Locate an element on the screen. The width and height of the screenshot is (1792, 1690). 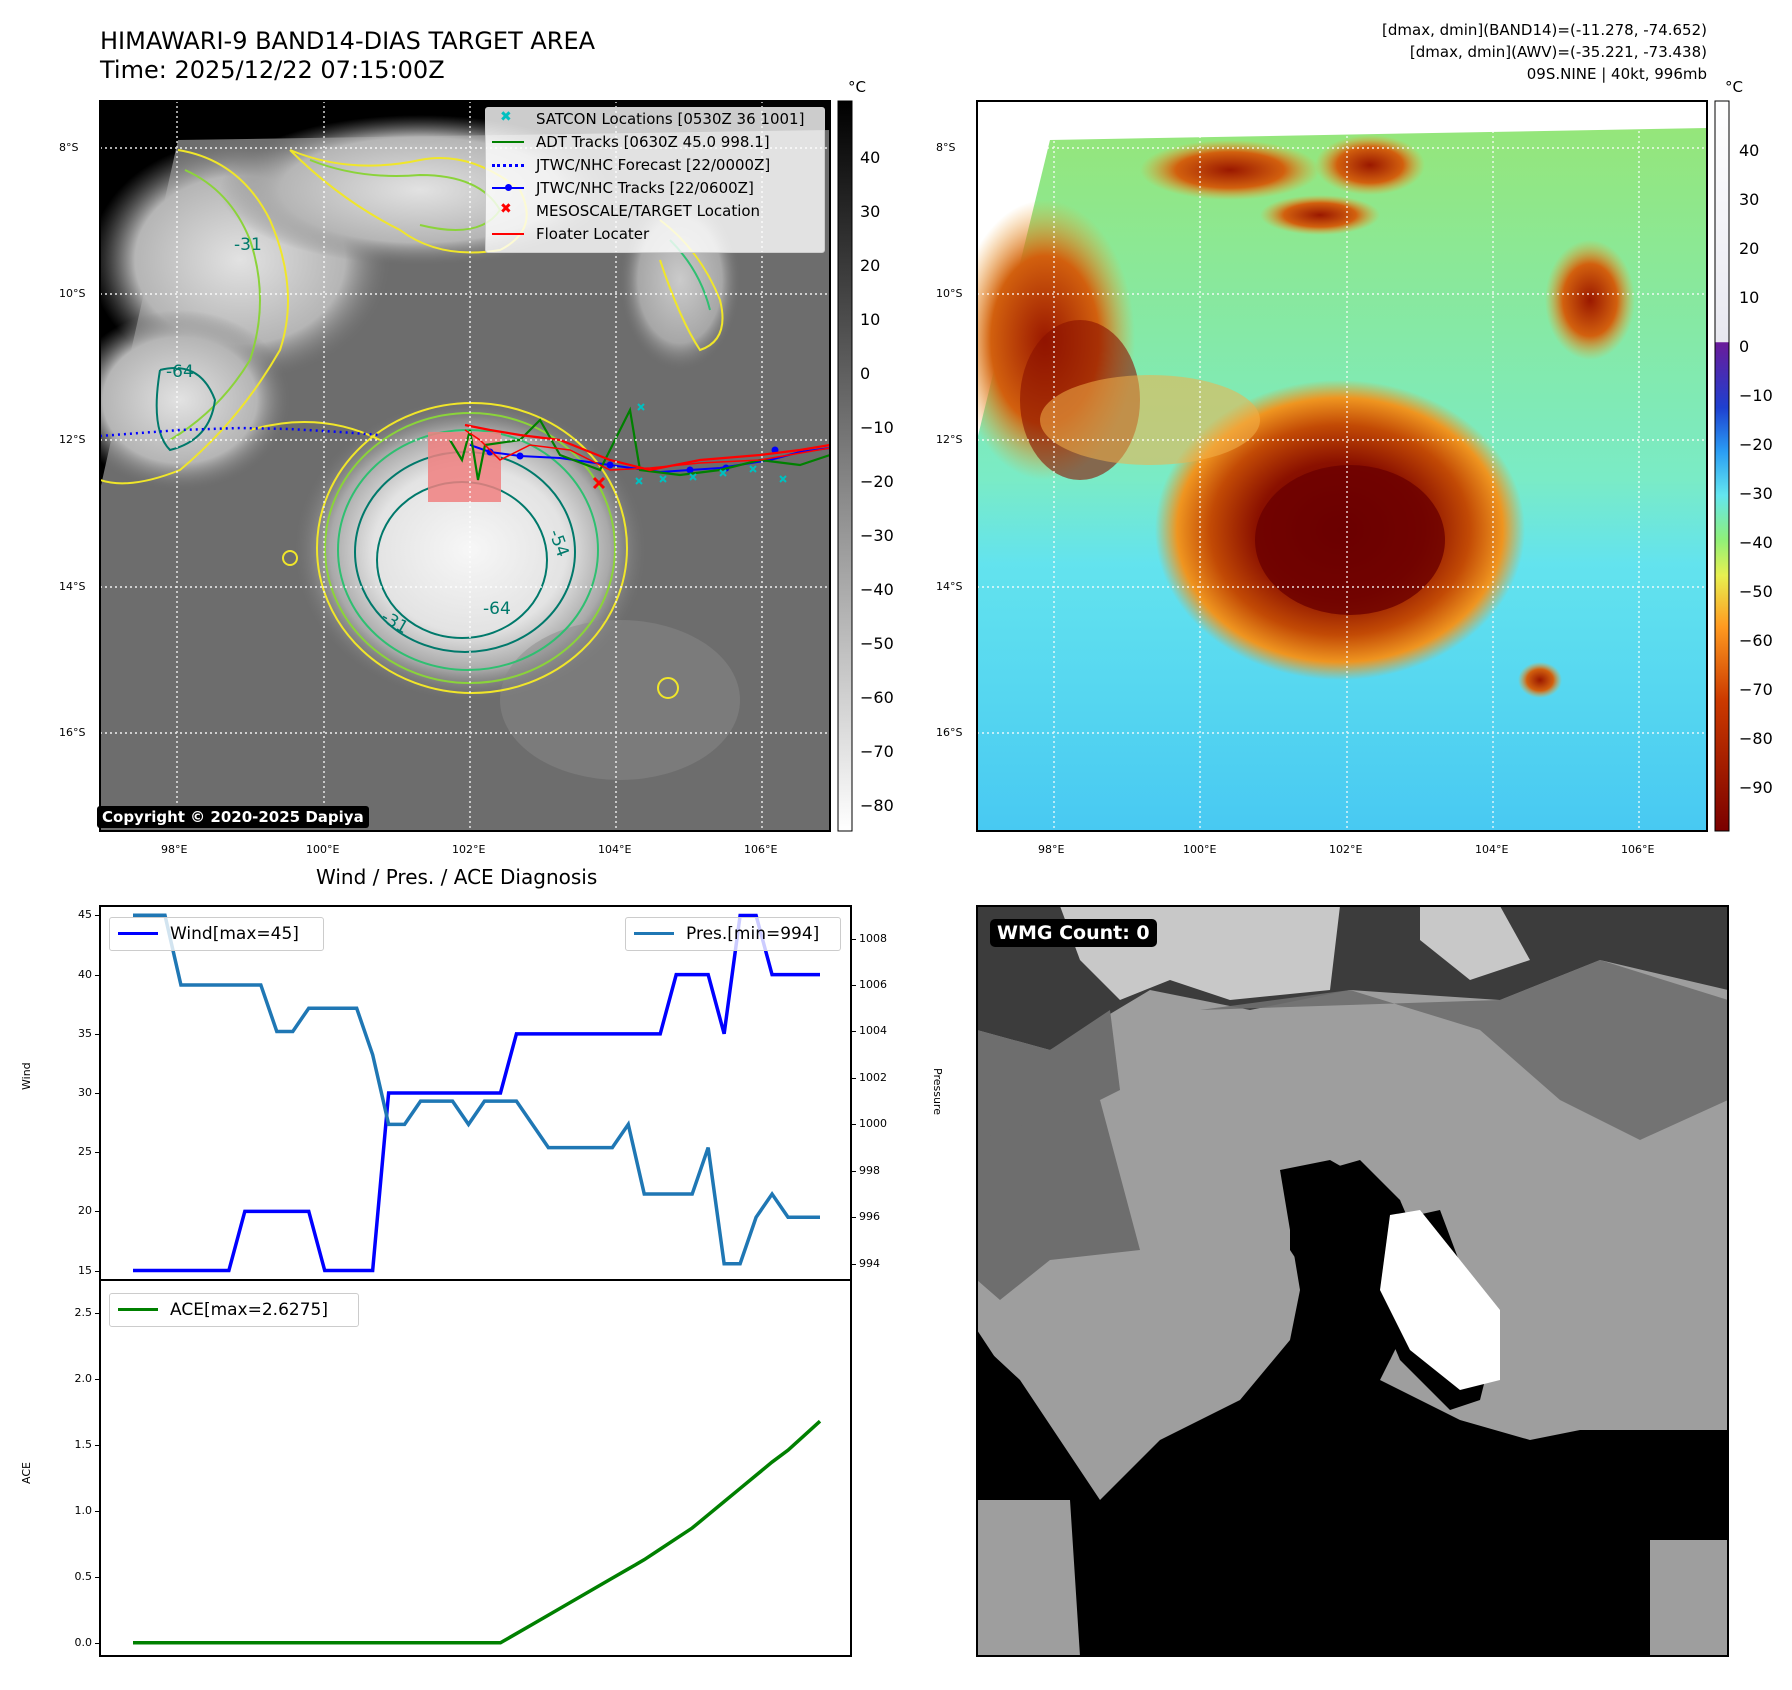
red-x-marker-icon: ✖ is located at coordinates (506, 209).